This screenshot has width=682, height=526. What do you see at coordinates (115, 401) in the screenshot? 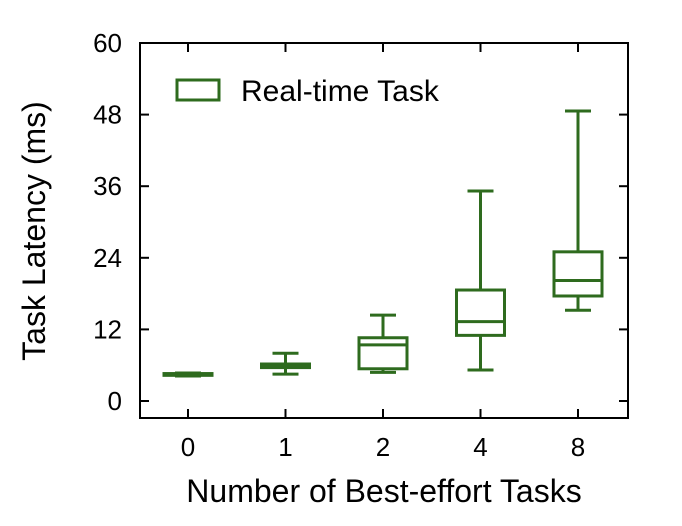
I see `y-tick-label: 0` at bounding box center [115, 401].